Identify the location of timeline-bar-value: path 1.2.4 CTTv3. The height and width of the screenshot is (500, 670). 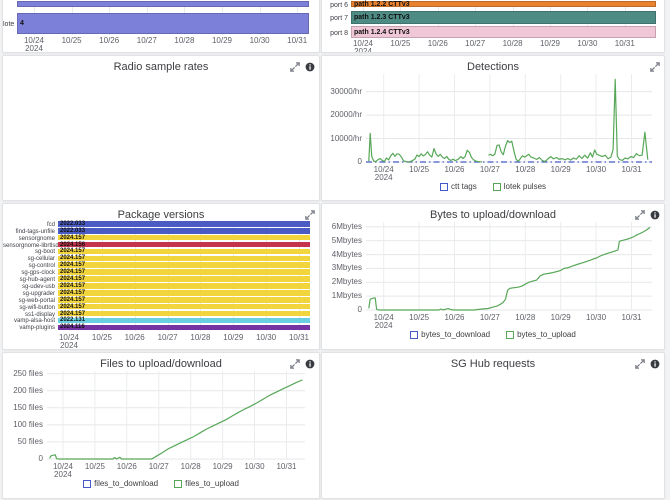
(382, 32).